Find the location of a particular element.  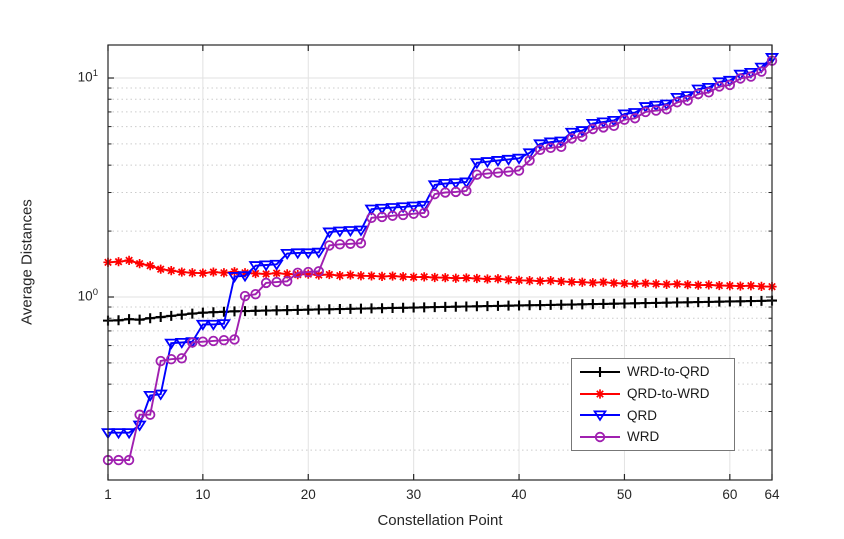

series-WRD-to-QRD is located at coordinates (440, 310).